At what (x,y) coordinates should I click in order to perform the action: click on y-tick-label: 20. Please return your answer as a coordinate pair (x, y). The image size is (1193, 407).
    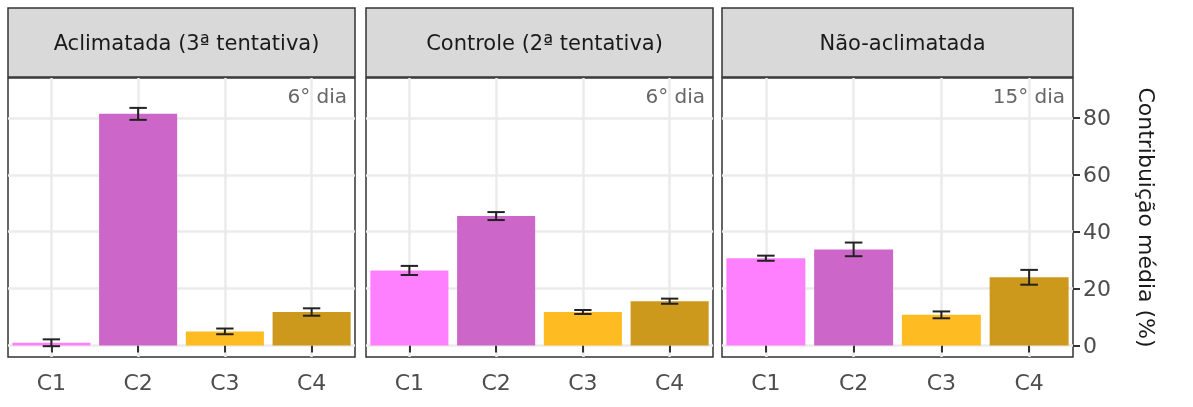
    Looking at the image, I should click on (1097, 289).